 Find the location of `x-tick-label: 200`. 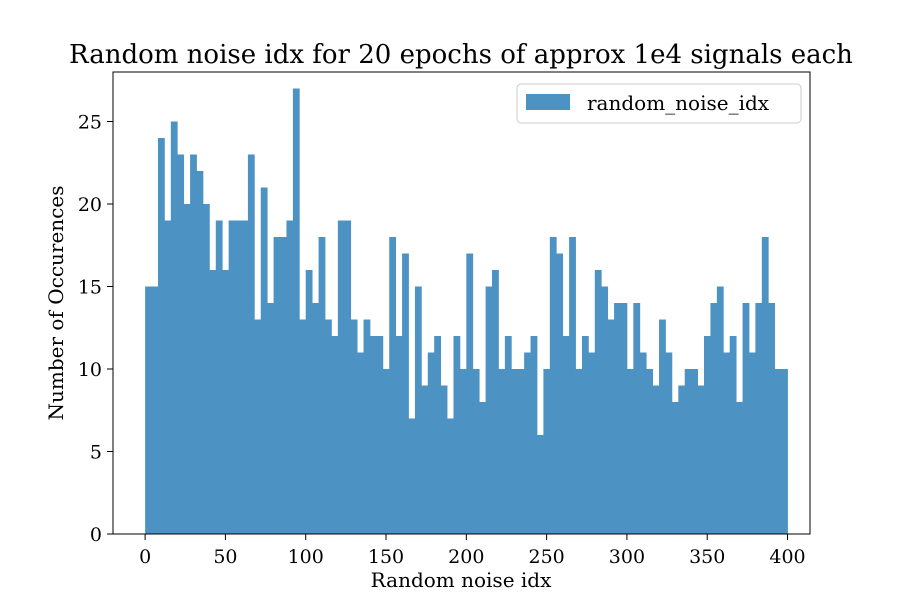

x-tick-label: 200 is located at coordinates (466, 557).